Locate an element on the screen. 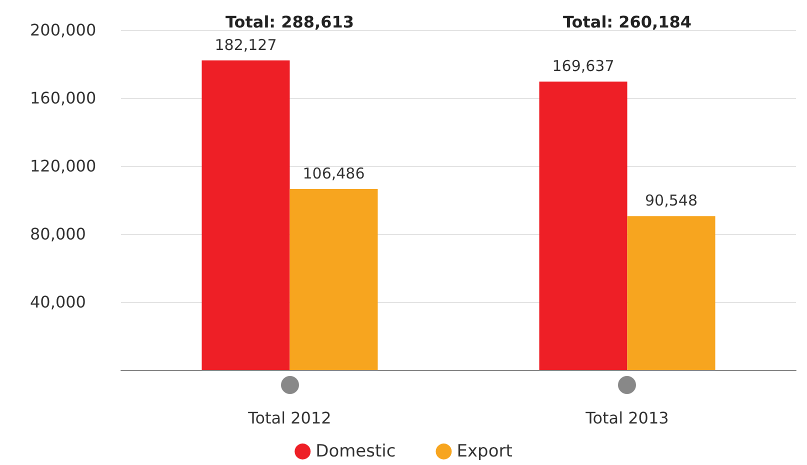  data-label: 90,548 is located at coordinates (671, 201).